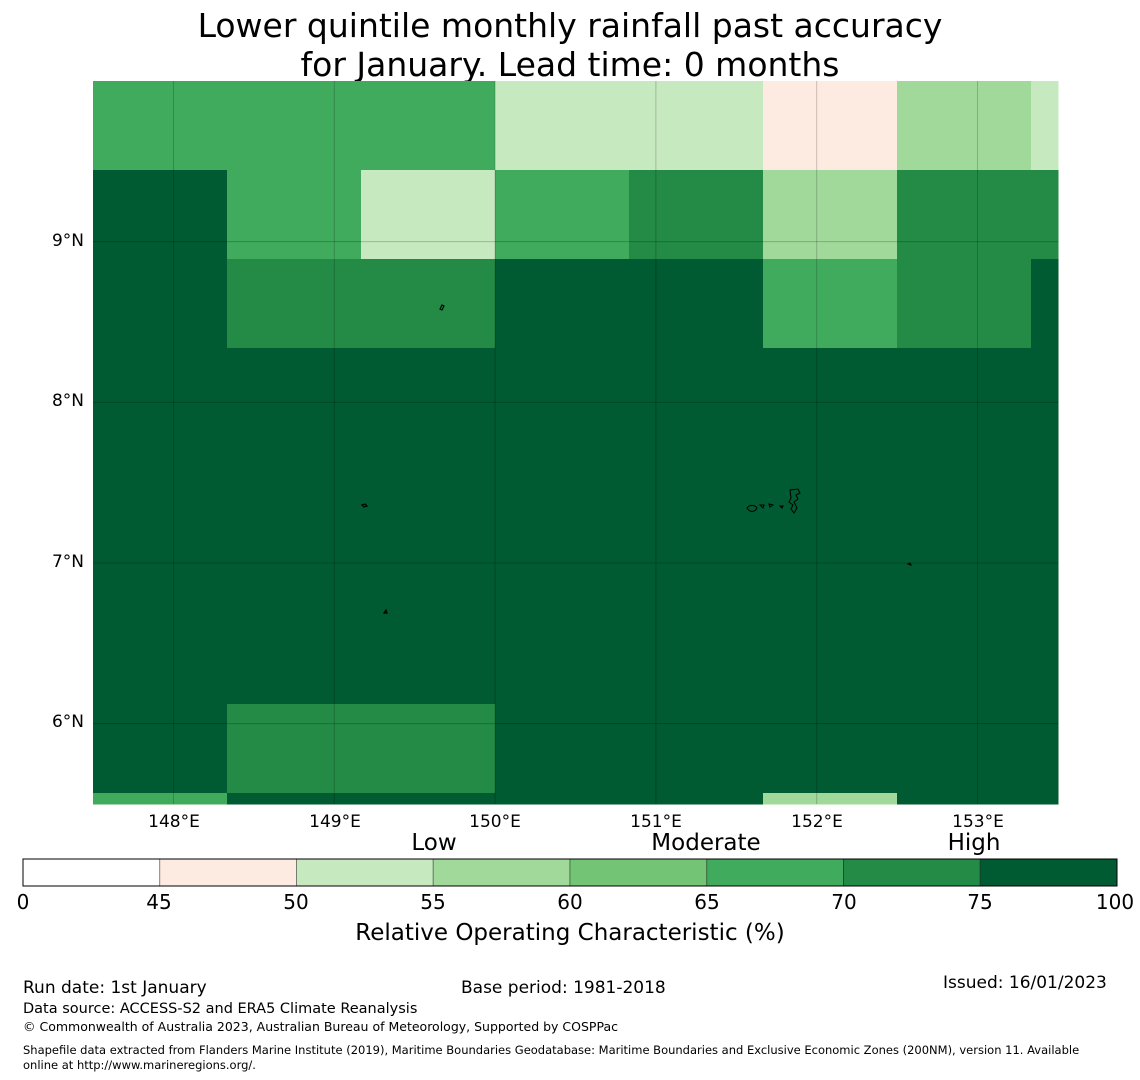 The image size is (1140, 1080). Describe the element at coordinates (67, 562) in the screenshot. I see `lat-label-7: 7°N` at that location.